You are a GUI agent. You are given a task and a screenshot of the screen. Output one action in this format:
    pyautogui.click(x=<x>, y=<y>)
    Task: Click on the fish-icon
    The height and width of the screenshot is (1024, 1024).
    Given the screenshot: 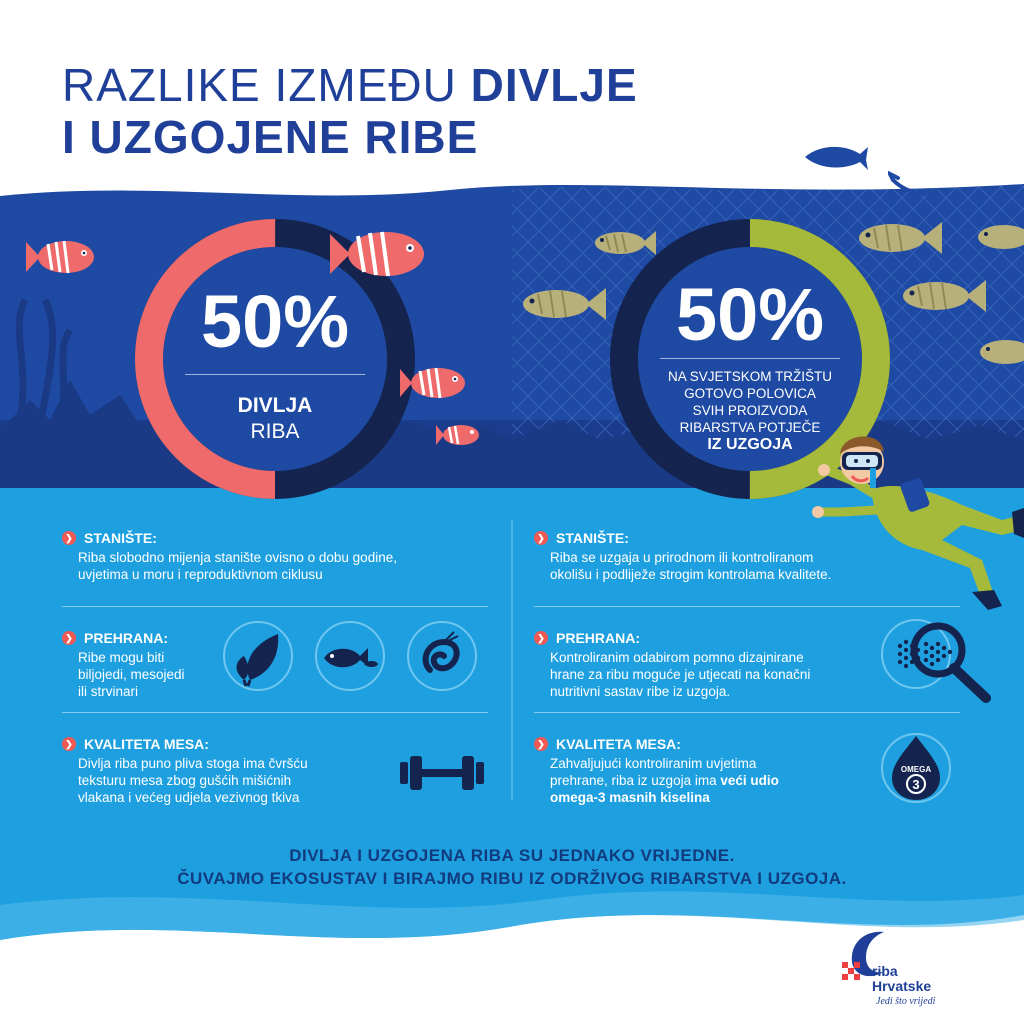 What is the action you would take?
    pyautogui.click(x=350, y=656)
    